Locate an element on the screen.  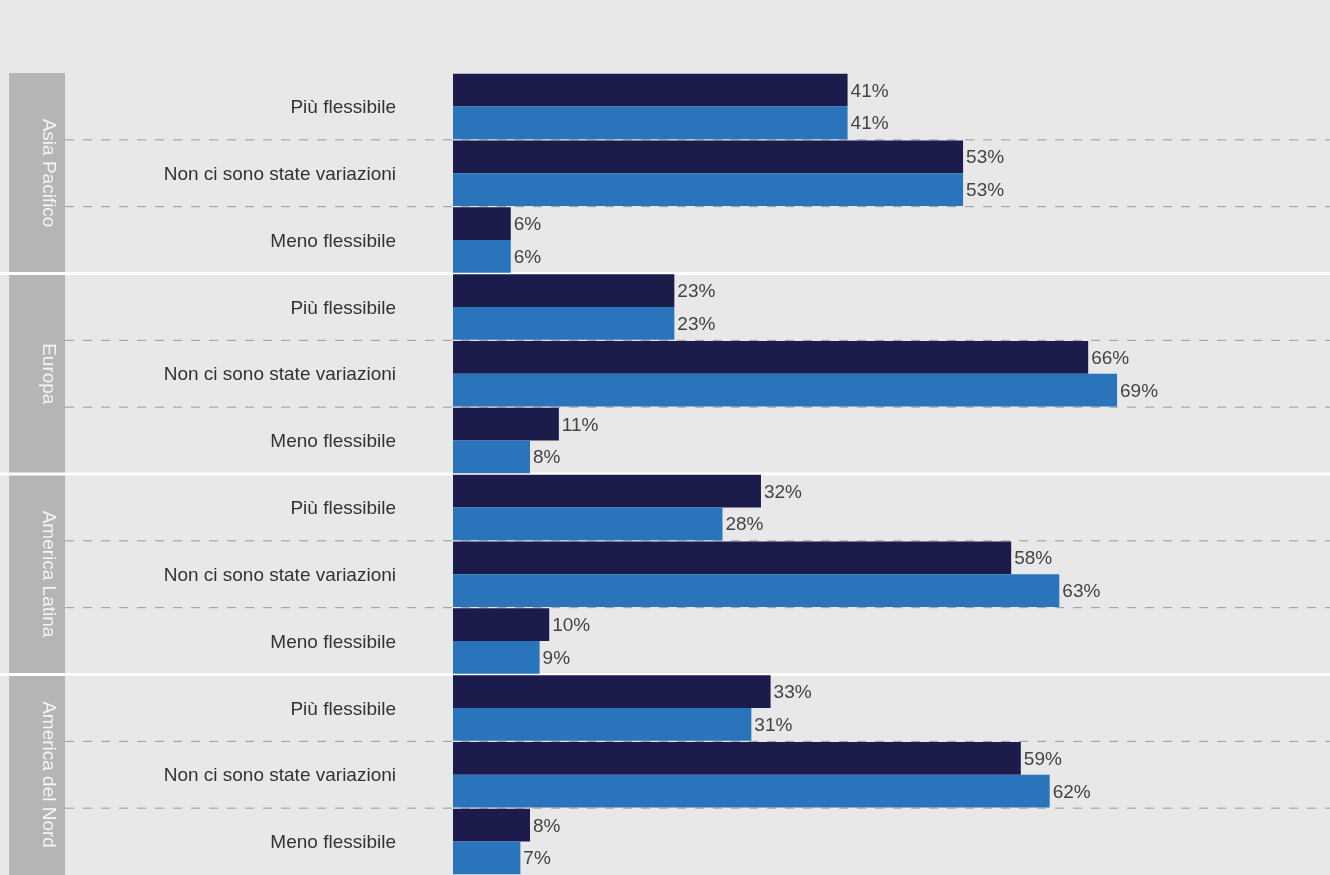
data-label: 69% is located at coordinates (1139, 390).